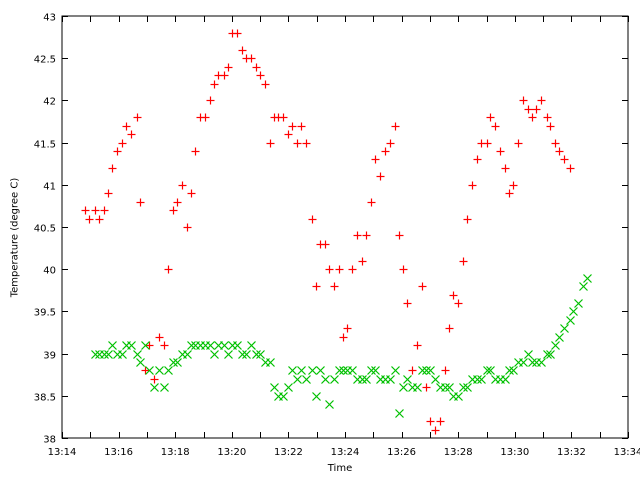 Image resolution: width=640 pixels, height=480 pixels. I want to click on x-tick-label: 13:34, so click(627, 452).